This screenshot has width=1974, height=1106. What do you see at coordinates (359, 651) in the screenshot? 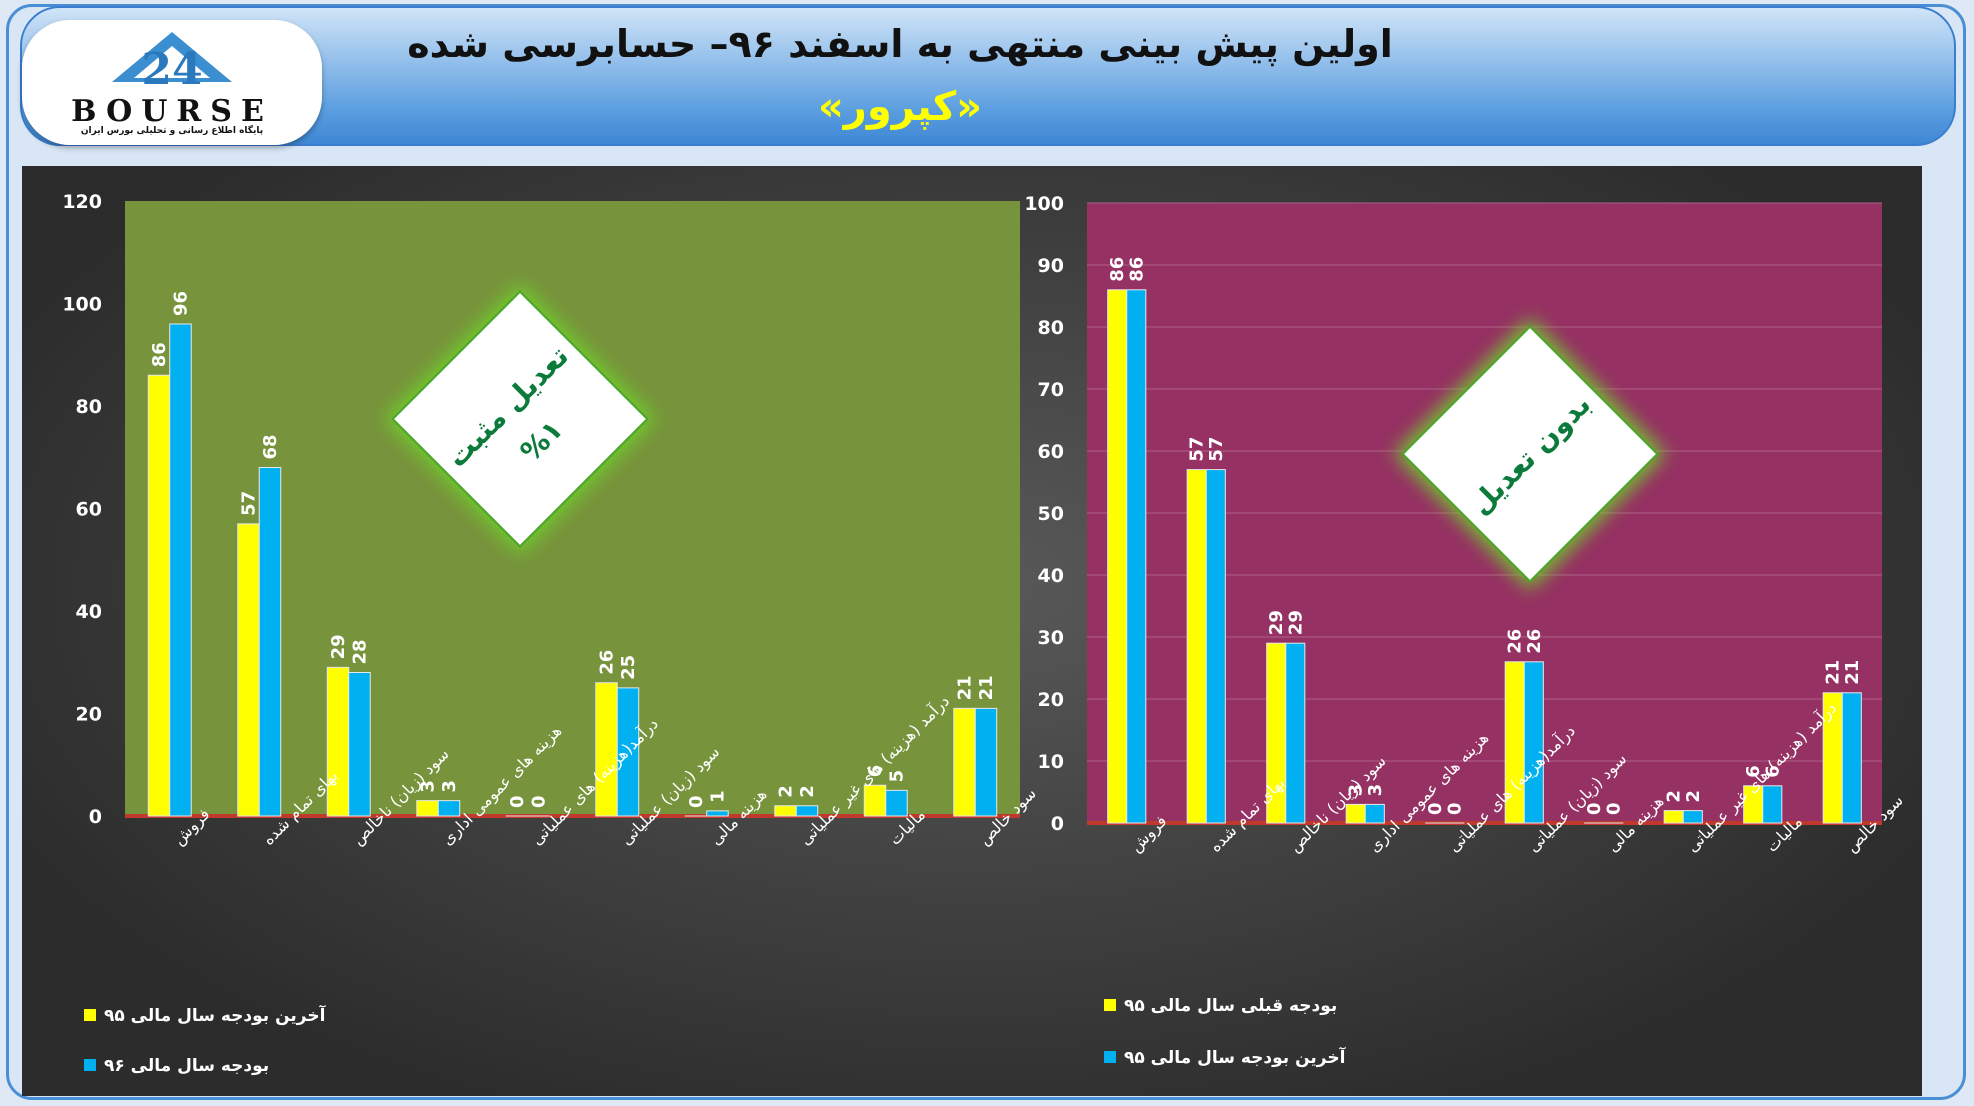
I see `data-label: 28` at bounding box center [359, 651].